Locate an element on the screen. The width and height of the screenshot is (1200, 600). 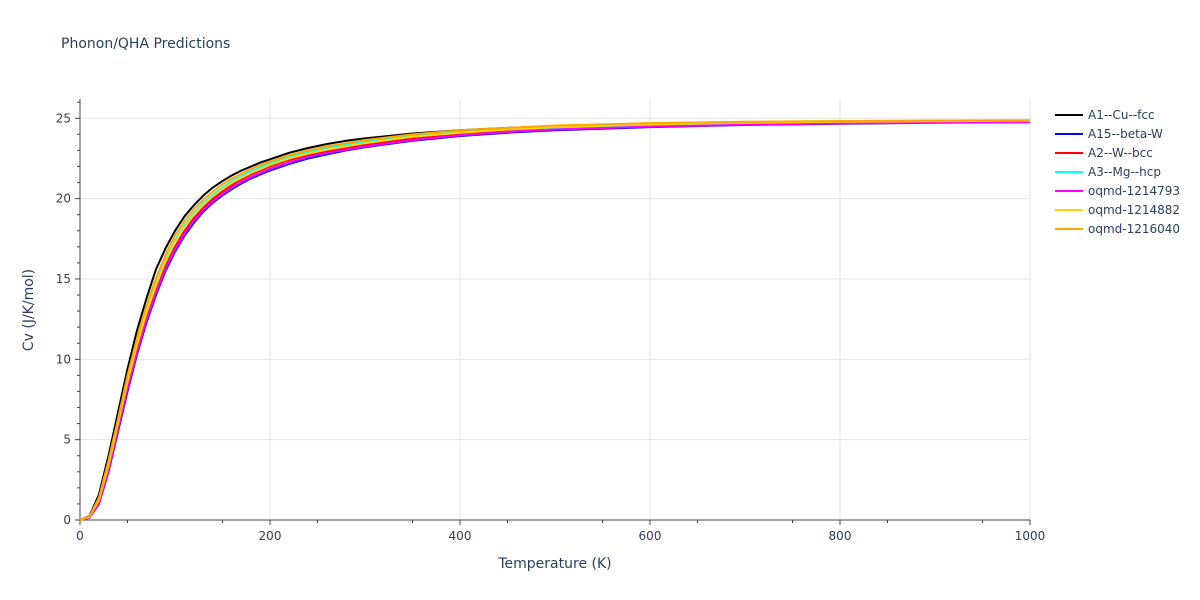
y-tick-label: 20 is located at coordinates (63, 199).